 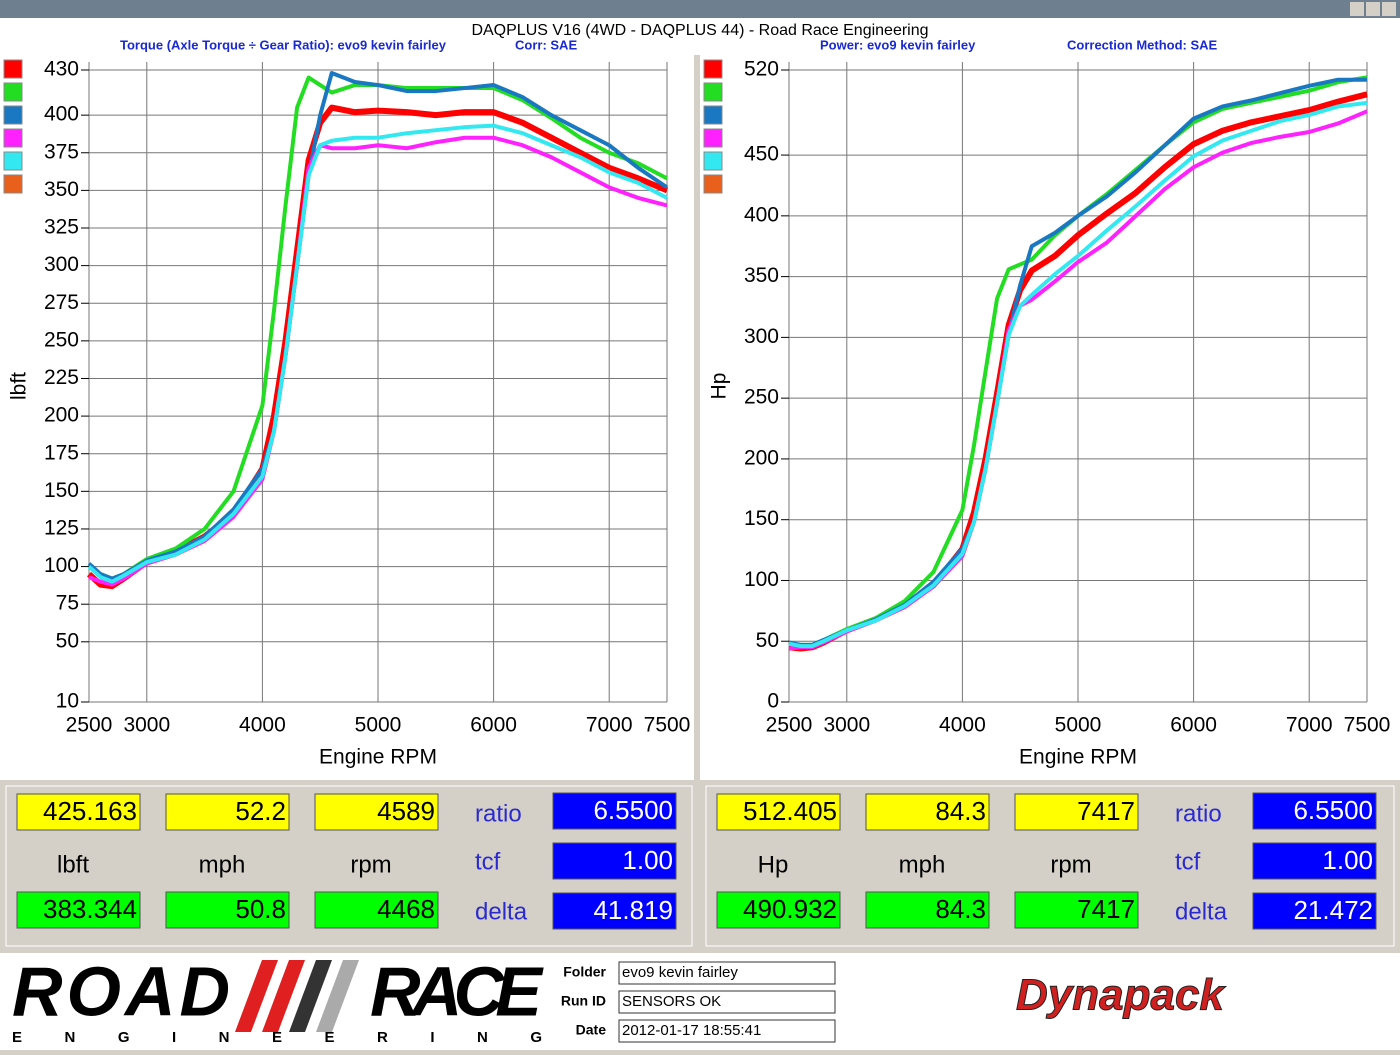 What do you see at coordinates (146, 725) in the screenshot?
I see `x-tick-label: 3000` at bounding box center [146, 725].